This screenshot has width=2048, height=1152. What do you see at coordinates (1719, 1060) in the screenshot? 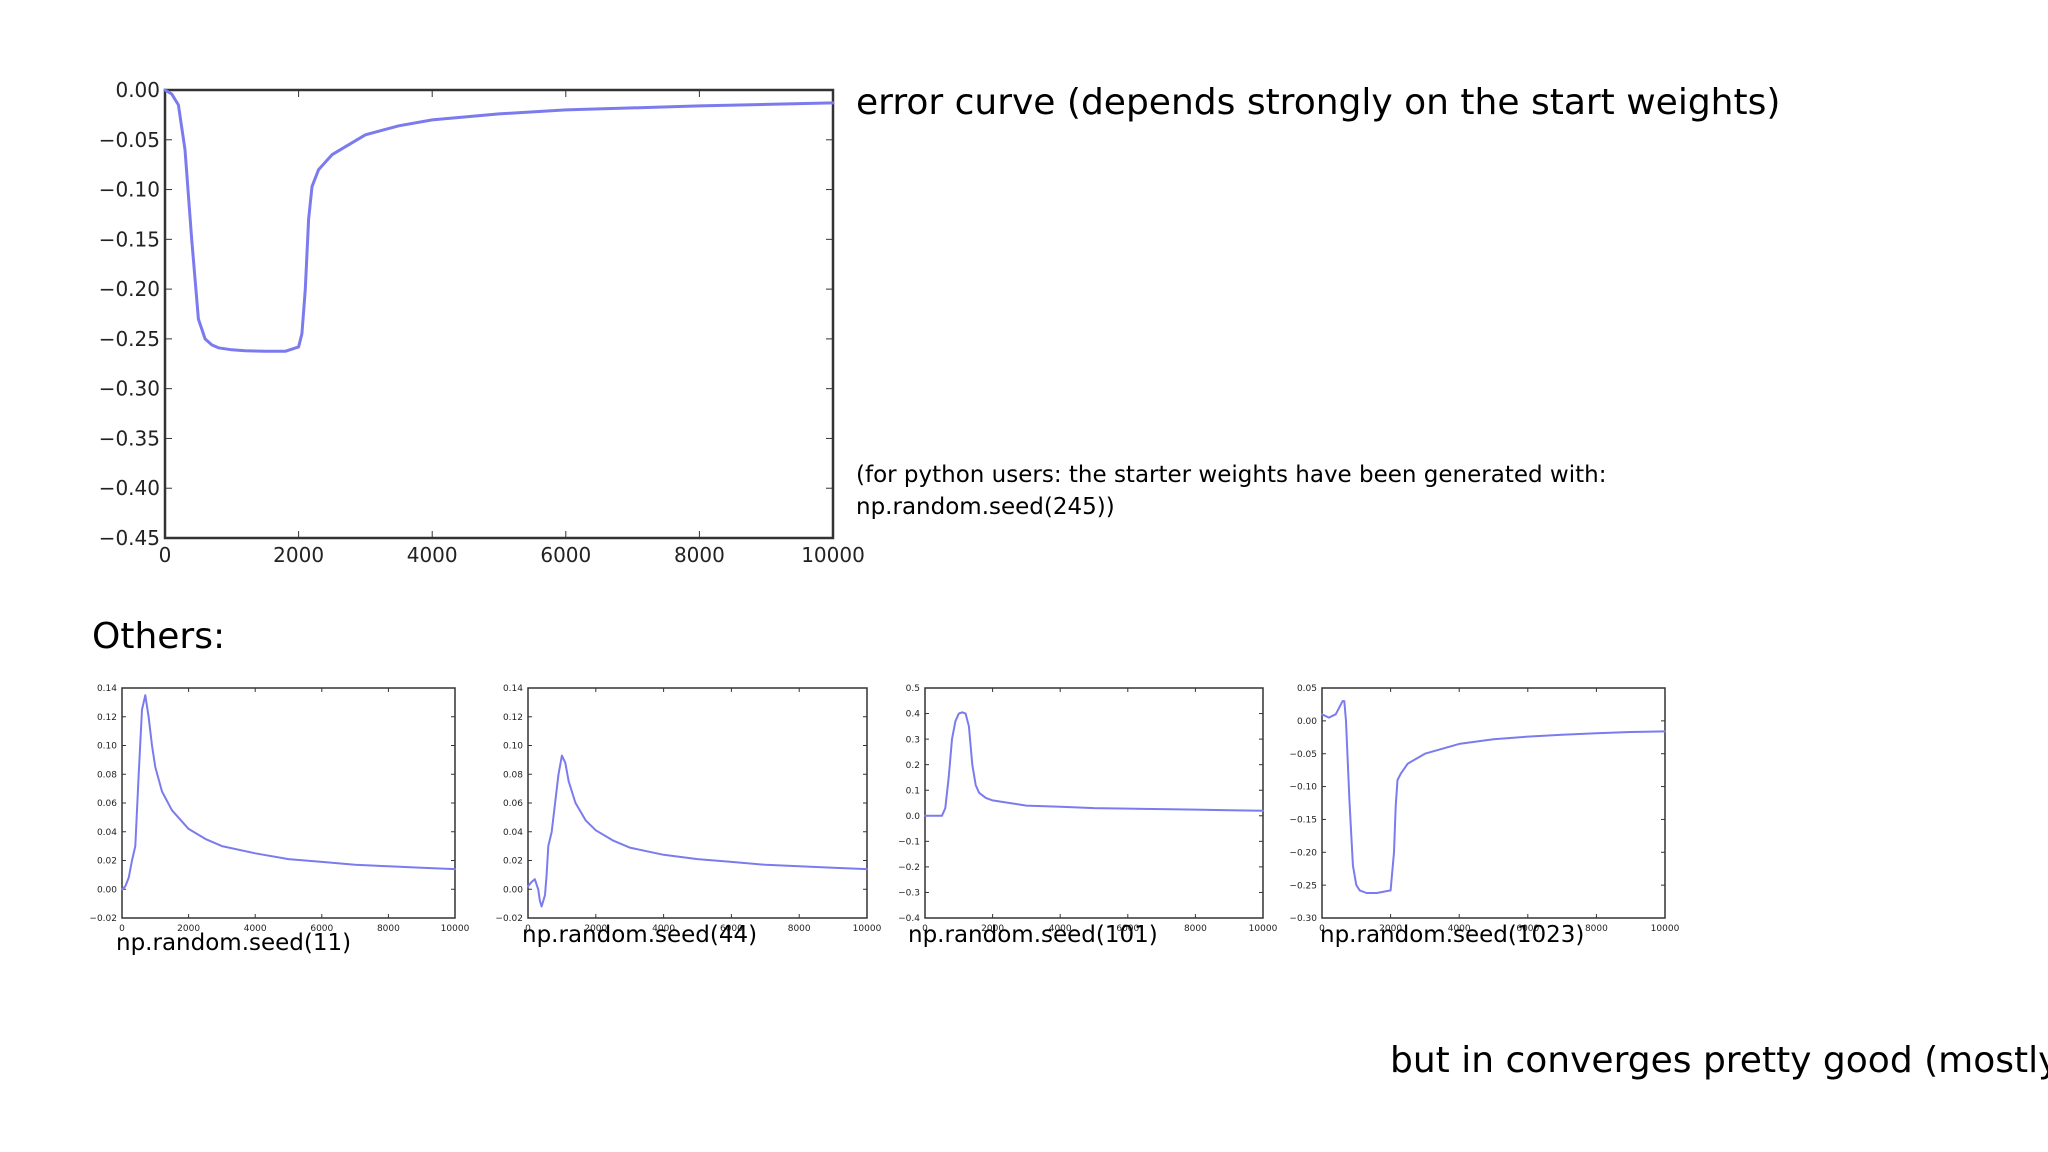
I see `footer-text: but in converges pretty good (mostly…)` at bounding box center [1719, 1060].